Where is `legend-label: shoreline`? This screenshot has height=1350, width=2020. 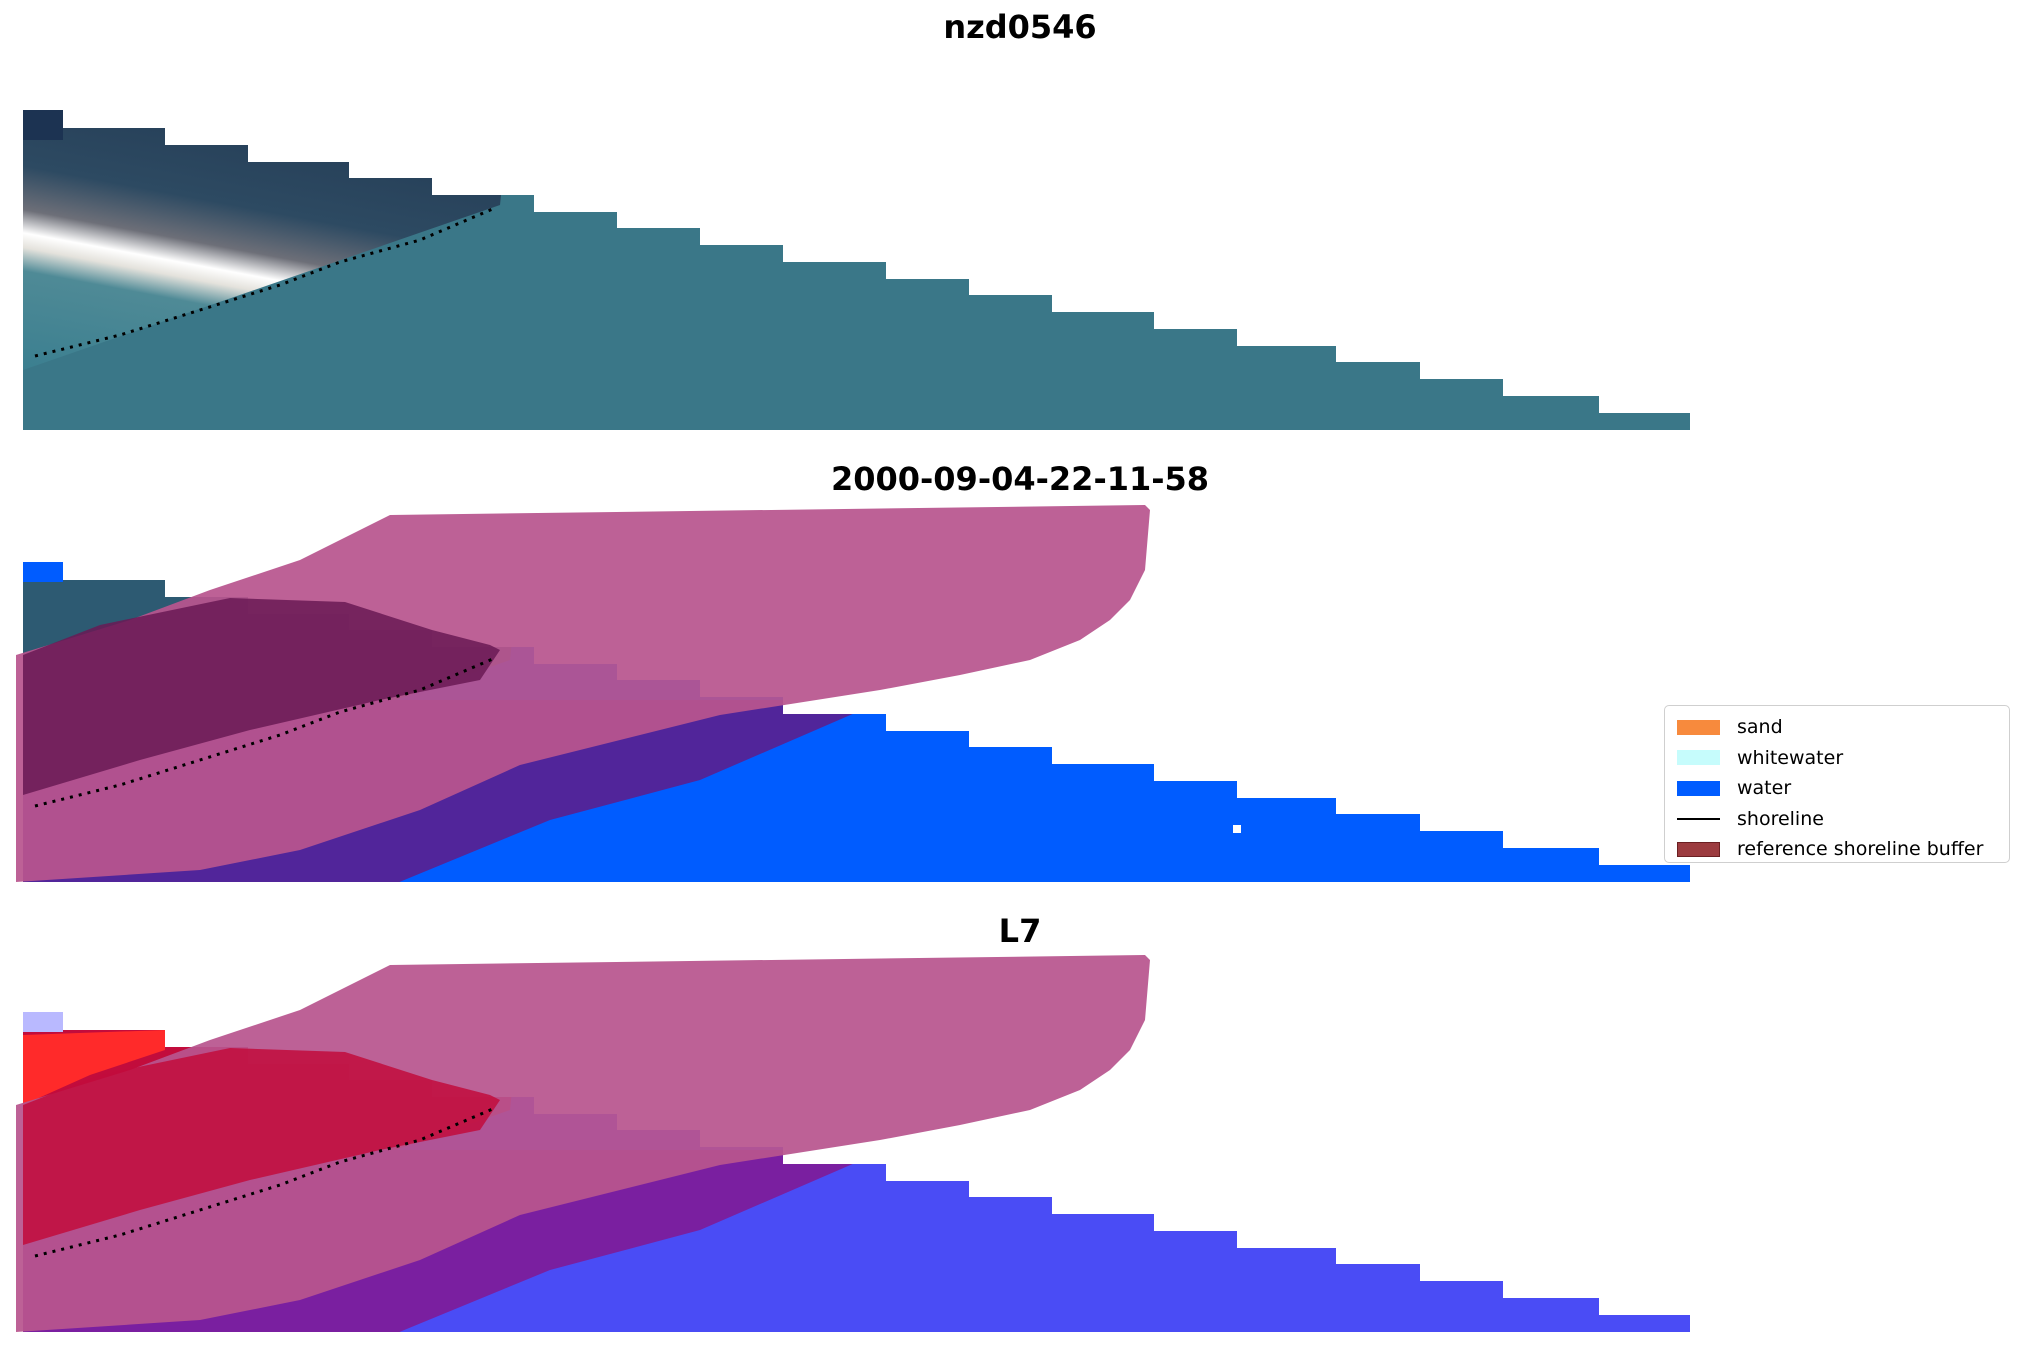
legend-label: shoreline is located at coordinates (1780, 818).